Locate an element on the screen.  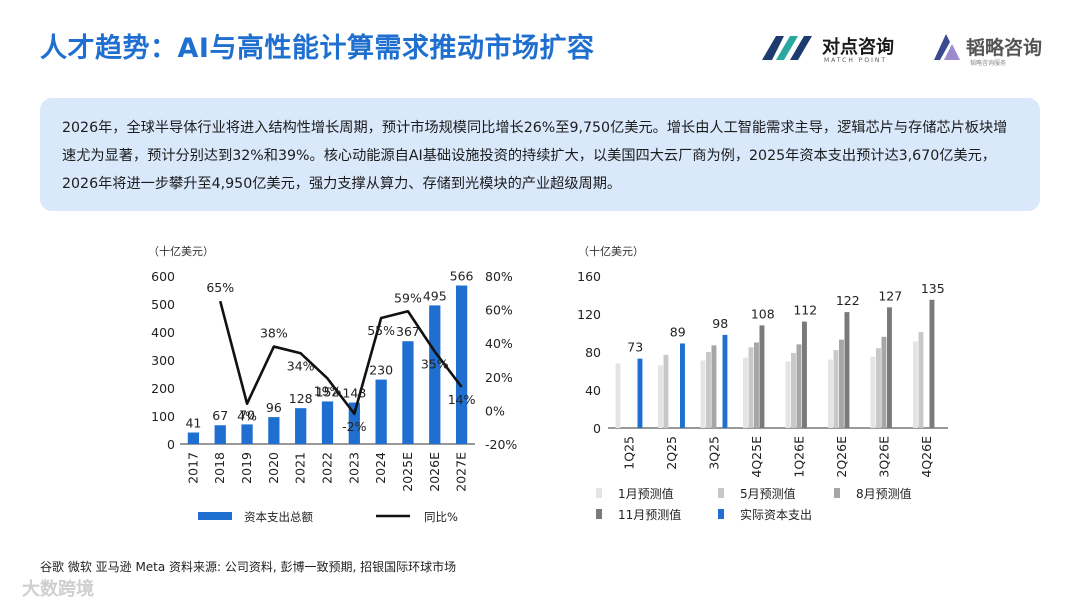
bar-value-label: 73 is located at coordinates (635, 347).